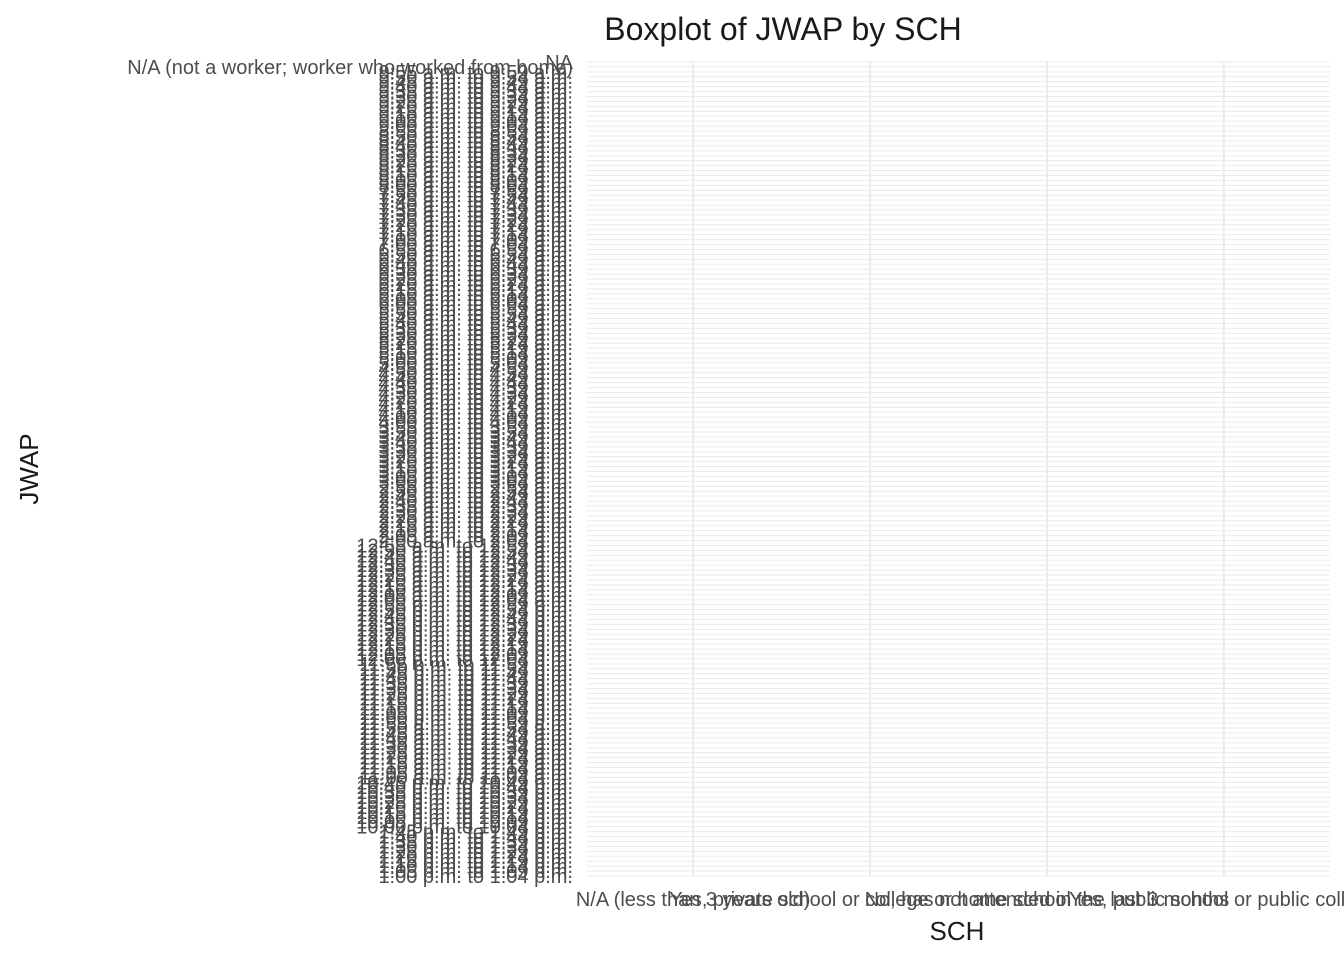 This screenshot has height=960, width=1344. Describe the element at coordinates (475, 93) in the screenshot. I see `y-tick-label: 9:35 a.m. to 9:39 a.m.` at that location.